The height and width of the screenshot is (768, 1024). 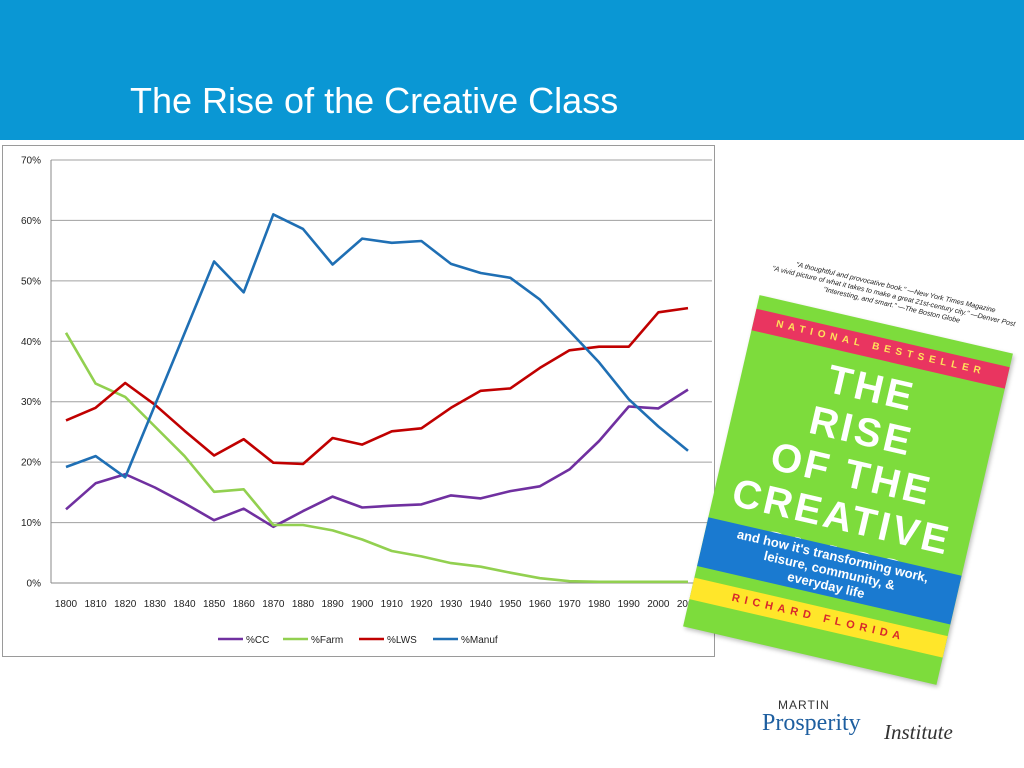 I want to click on legend-label: %Manuf, so click(x=479, y=640).